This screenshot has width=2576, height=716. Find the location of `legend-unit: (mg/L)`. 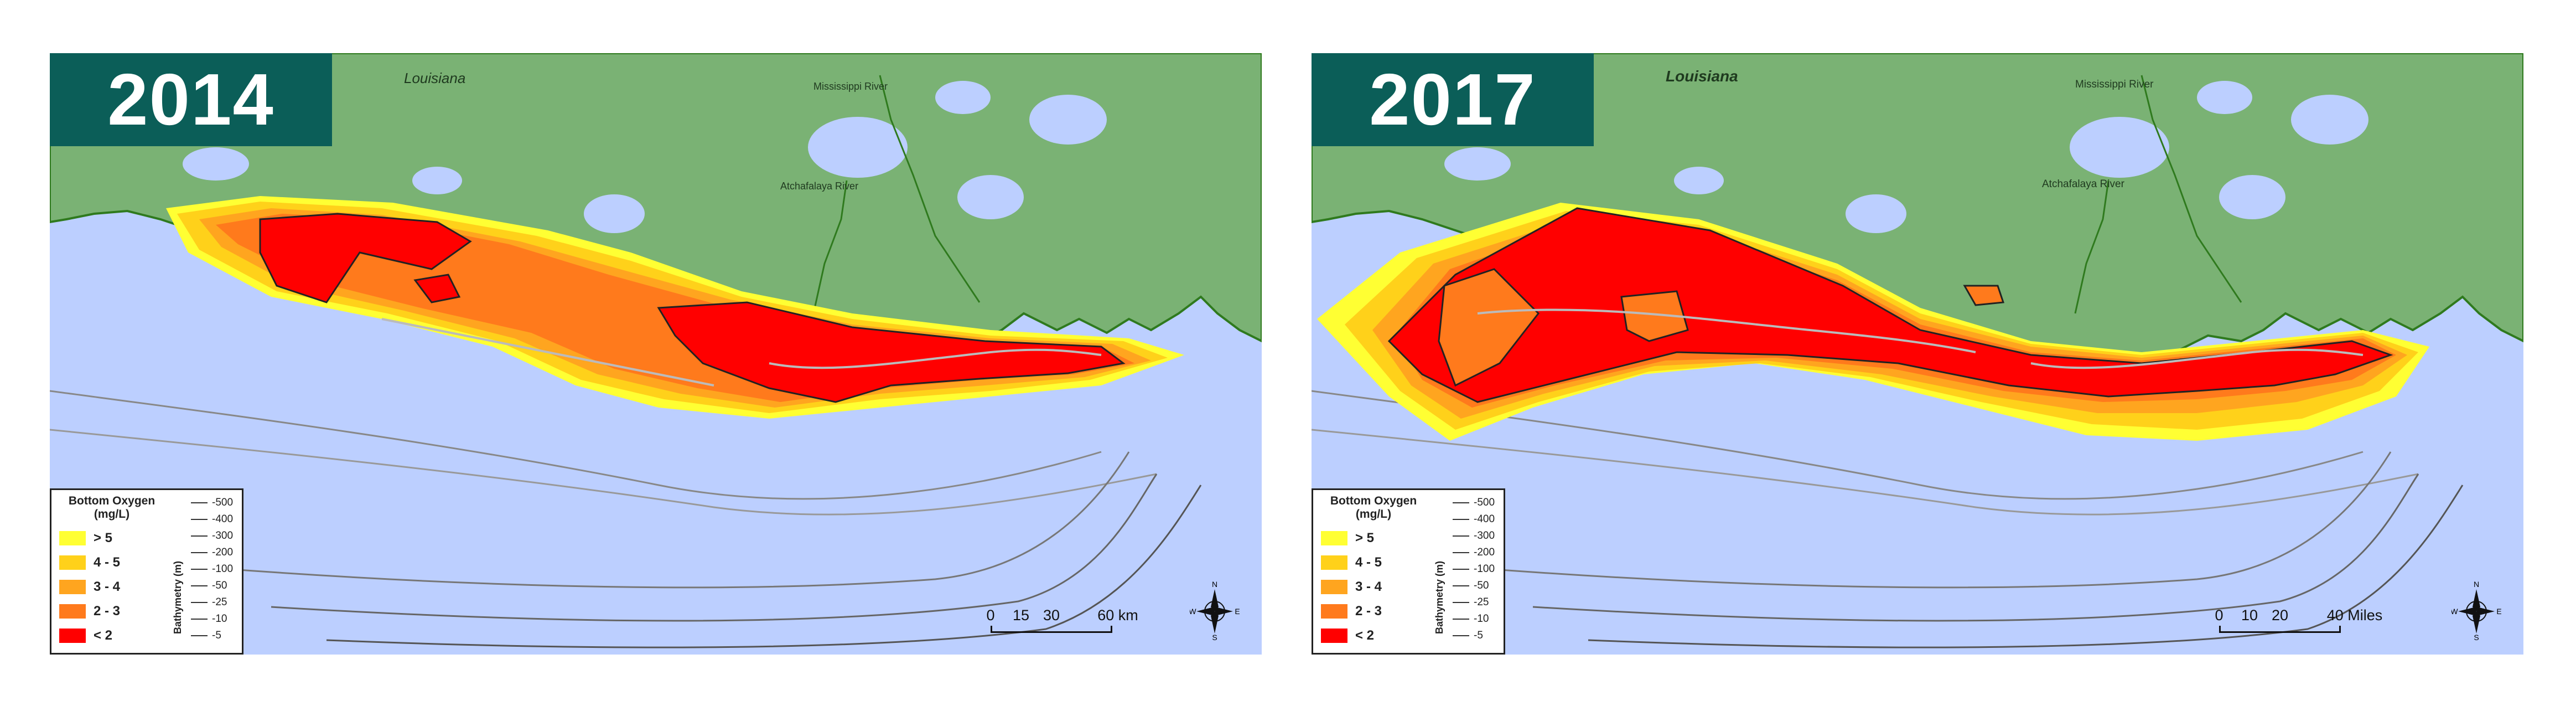

legend-unit: (mg/L) is located at coordinates (112, 514).